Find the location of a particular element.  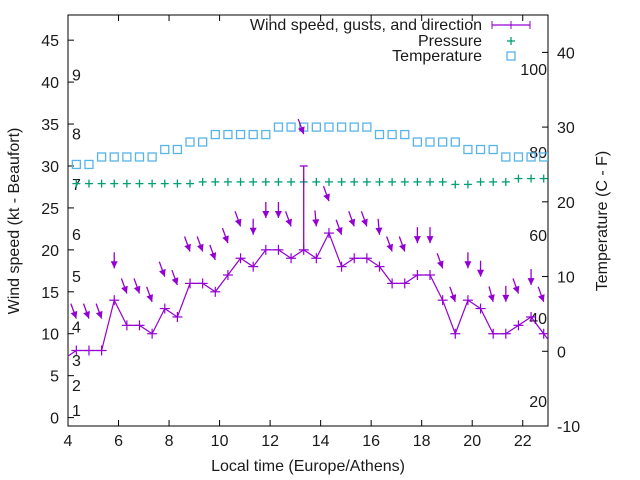

y-tick-label: 20 is located at coordinates (50, 251).